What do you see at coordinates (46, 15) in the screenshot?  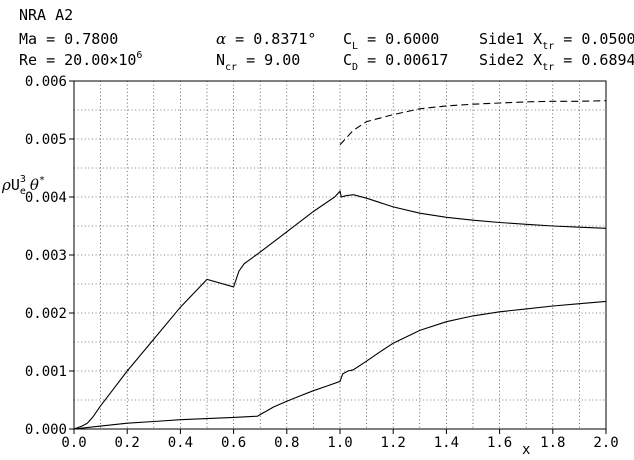 I see `chart-title: NRA A2` at bounding box center [46, 15].